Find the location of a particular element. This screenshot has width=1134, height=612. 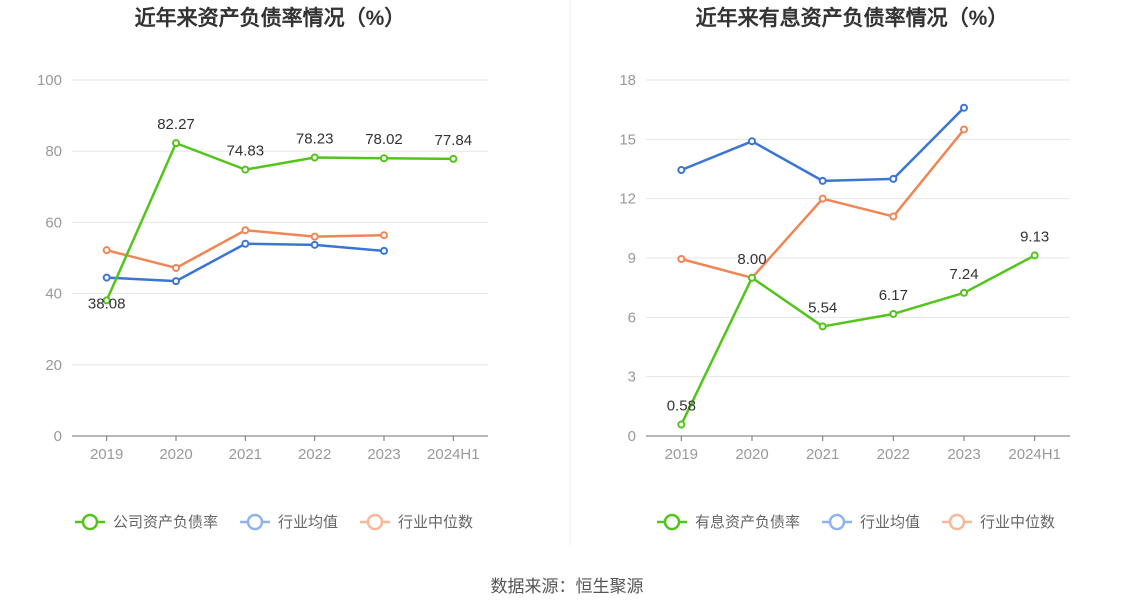

y-tick-label: 40 is located at coordinates (53, 294).